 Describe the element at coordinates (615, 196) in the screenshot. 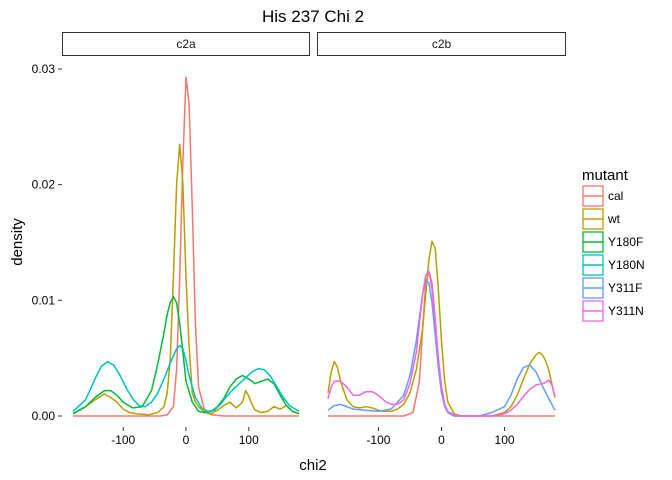

I see `legend-label: cal` at that location.